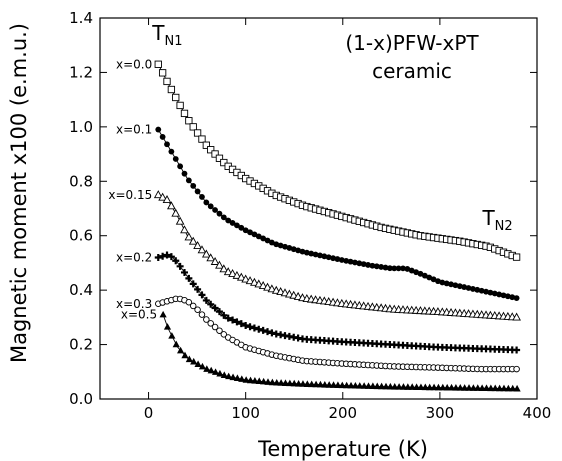 The width and height of the screenshot is (562, 461). I want to click on series-x=0.3, so click(337, 334).